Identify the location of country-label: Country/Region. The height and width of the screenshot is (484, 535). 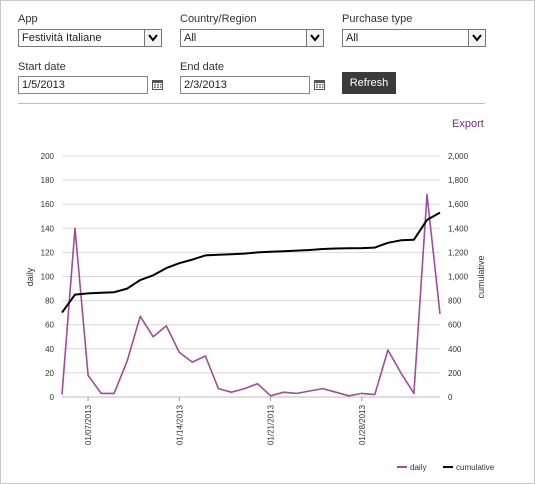
(218, 19).